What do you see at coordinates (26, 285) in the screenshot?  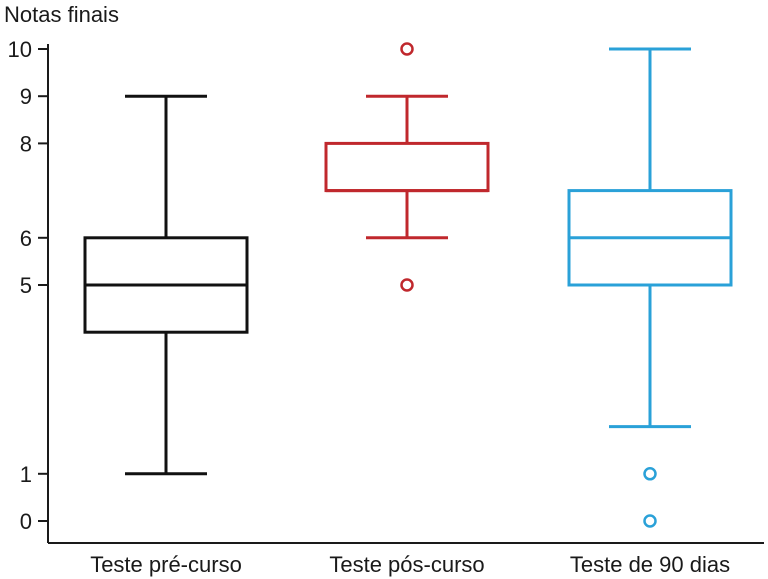 I see `y-tick-label: 5` at bounding box center [26, 285].